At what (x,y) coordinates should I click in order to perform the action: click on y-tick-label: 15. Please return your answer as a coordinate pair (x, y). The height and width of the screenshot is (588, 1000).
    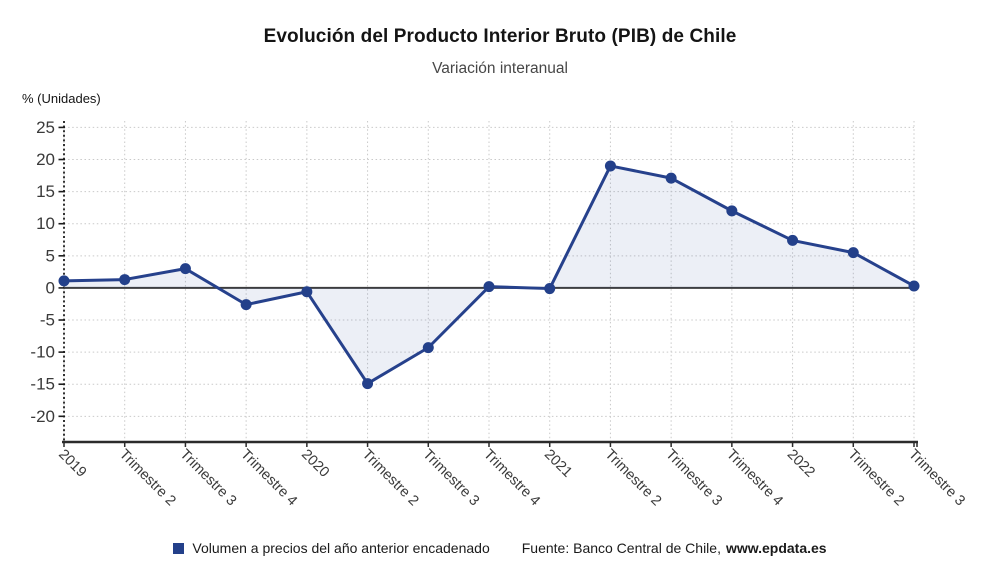
    Looking at the image, I should click on (45, 191).